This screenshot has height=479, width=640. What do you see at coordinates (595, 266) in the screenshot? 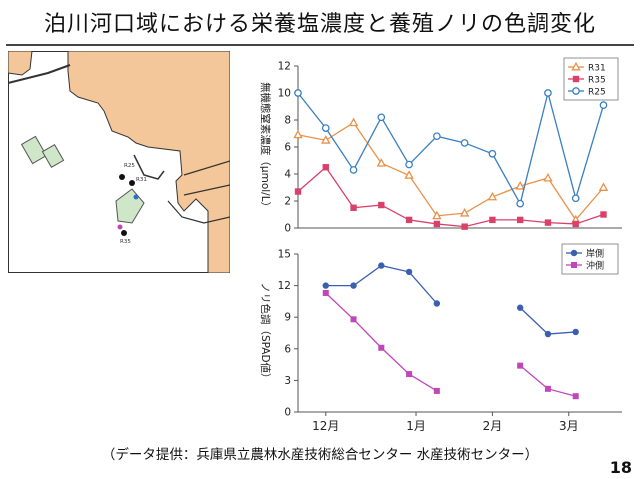
I see `legend-label: 沖側` at bounding box center [595, 266].